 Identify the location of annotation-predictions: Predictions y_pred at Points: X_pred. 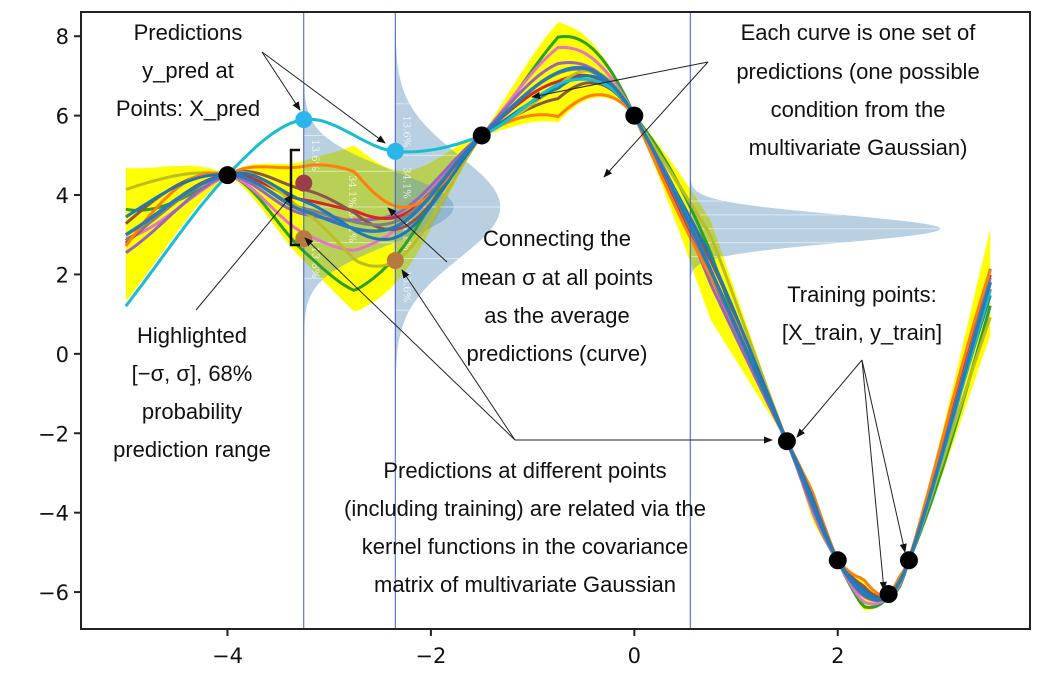
(188, 70).